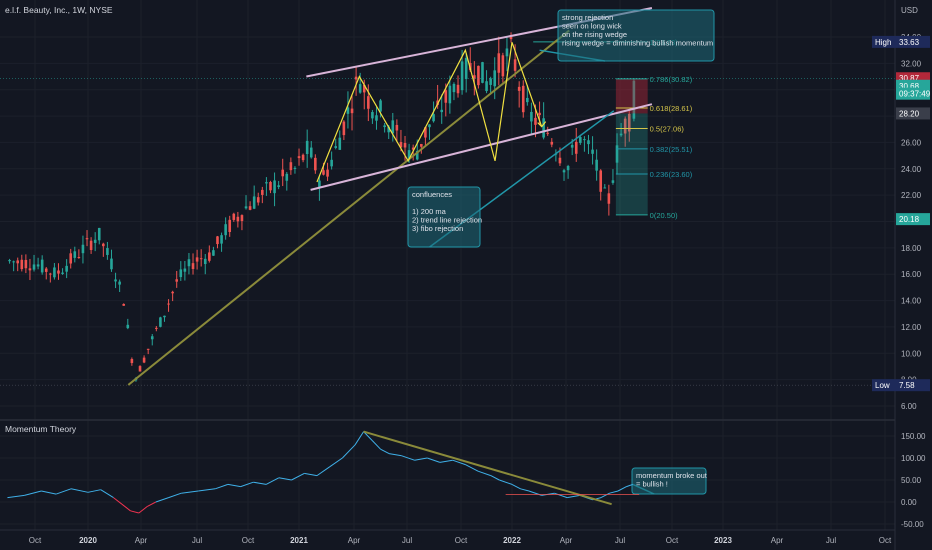 This screenshot has width=932, height=550. I want to click on momentum-axis: 150.00 100.00 50.00 0.00 -50.00, so click(913, 480).